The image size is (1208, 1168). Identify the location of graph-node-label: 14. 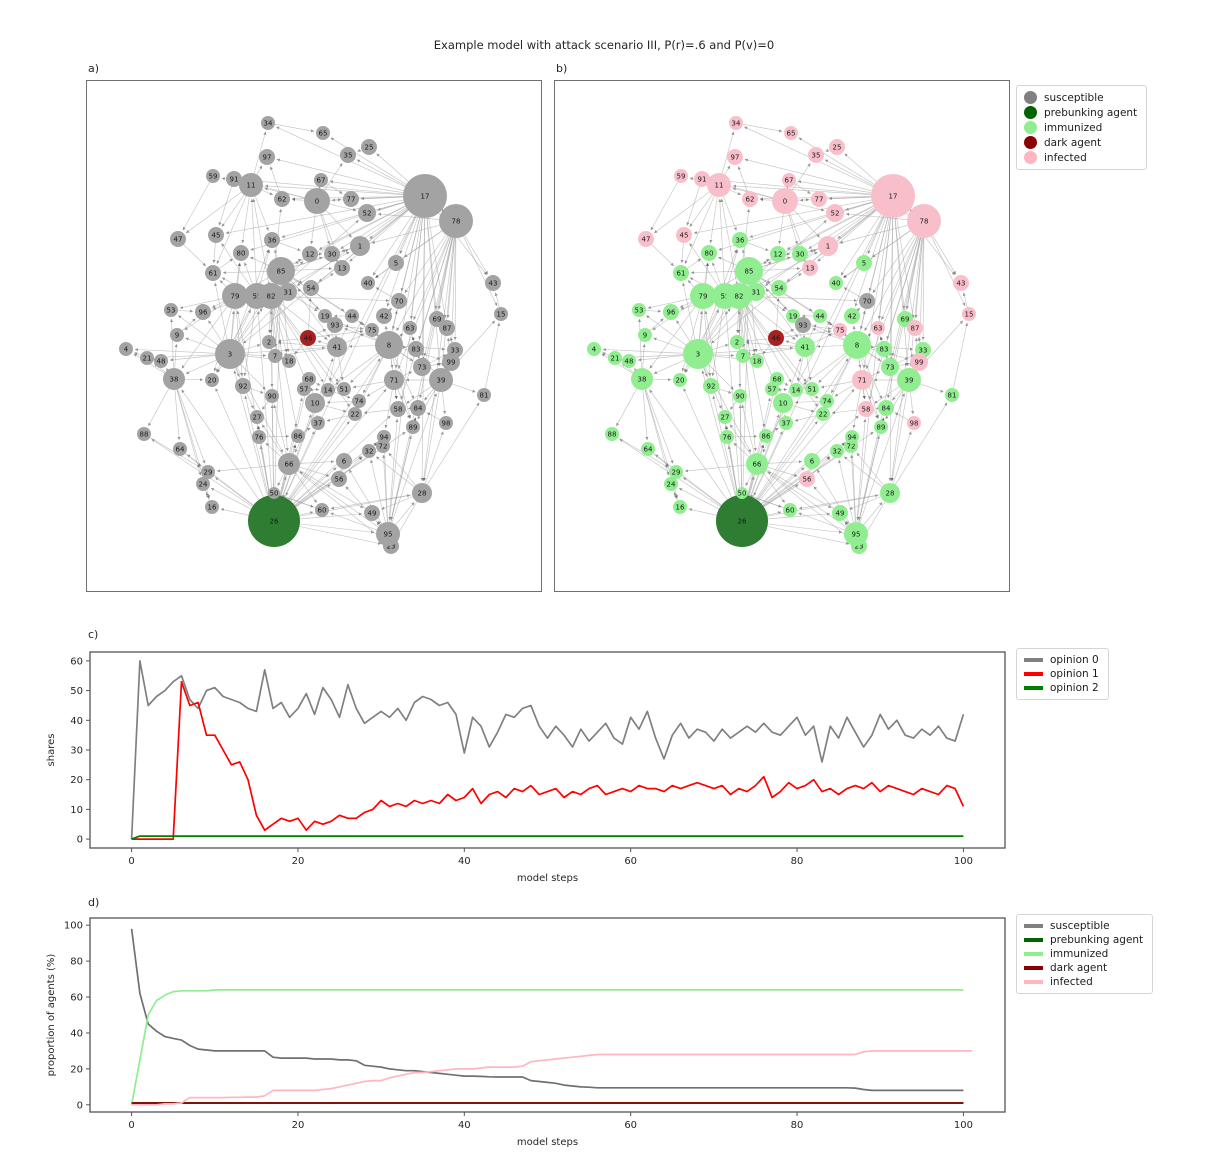
(796, 390).